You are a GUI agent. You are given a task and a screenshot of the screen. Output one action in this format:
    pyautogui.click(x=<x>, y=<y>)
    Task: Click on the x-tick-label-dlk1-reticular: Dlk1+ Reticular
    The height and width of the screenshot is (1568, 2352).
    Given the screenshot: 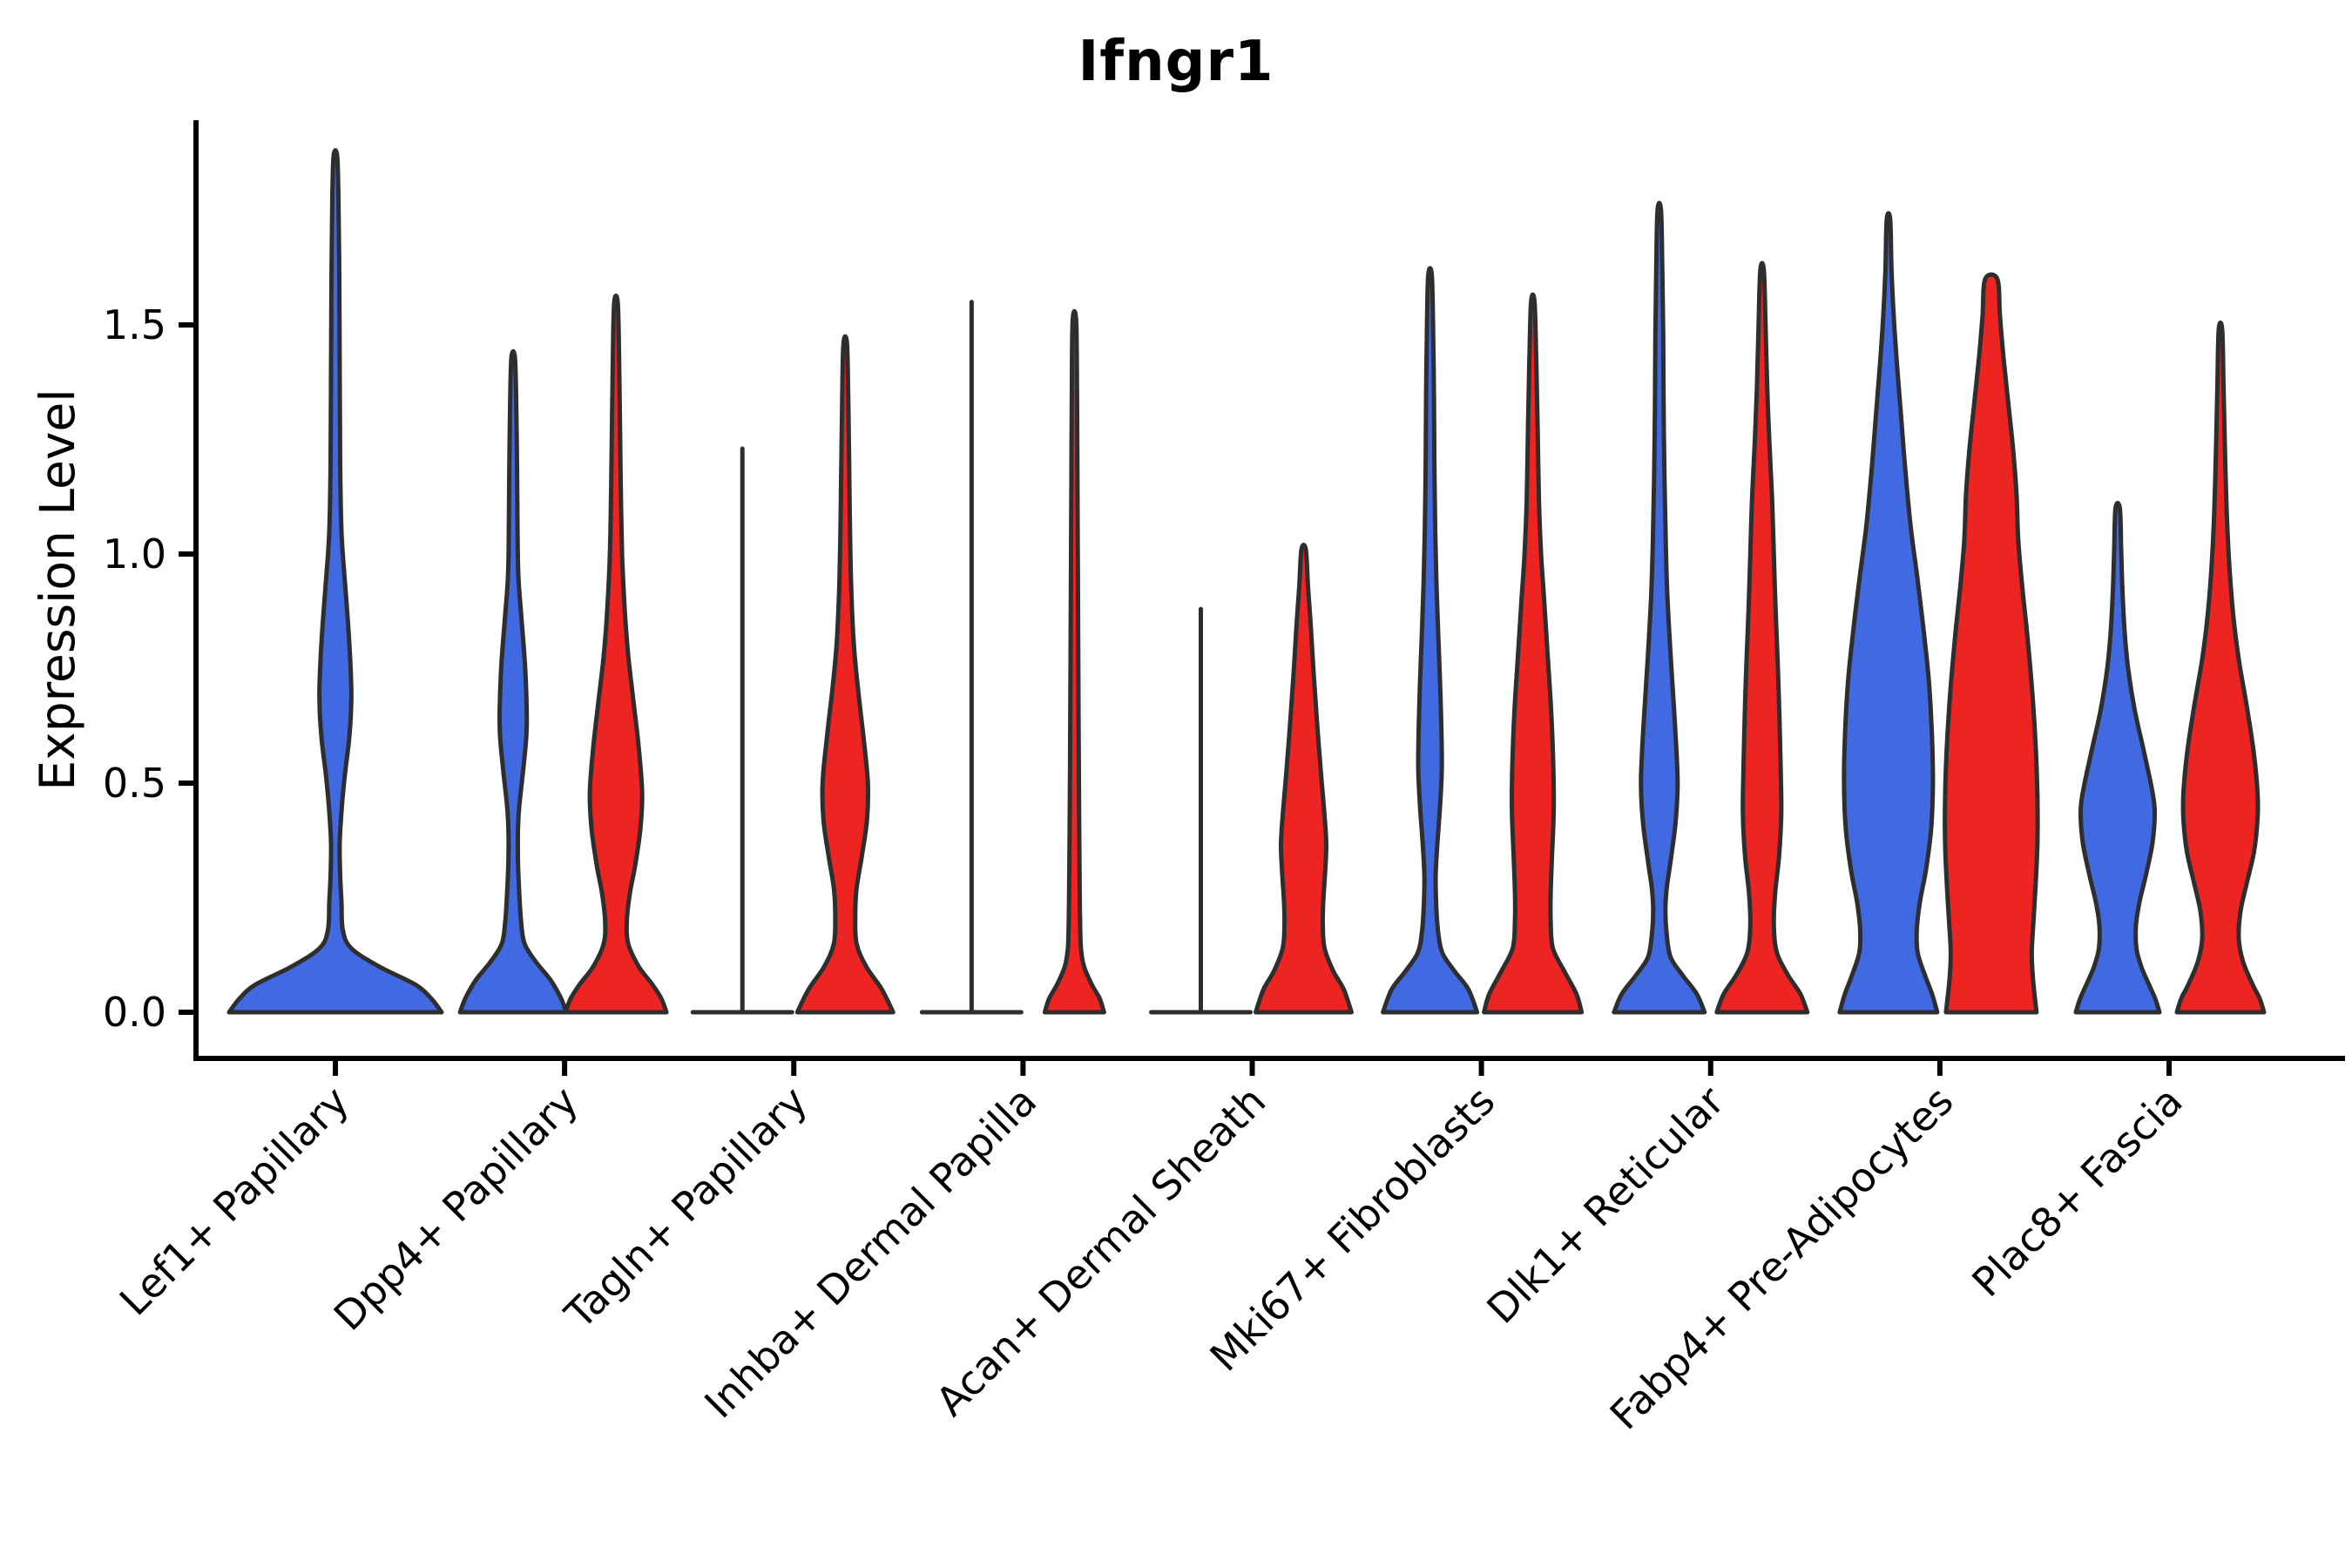 What is the action you would take?
    pyautogui.click(x=1605, y=1205)
    